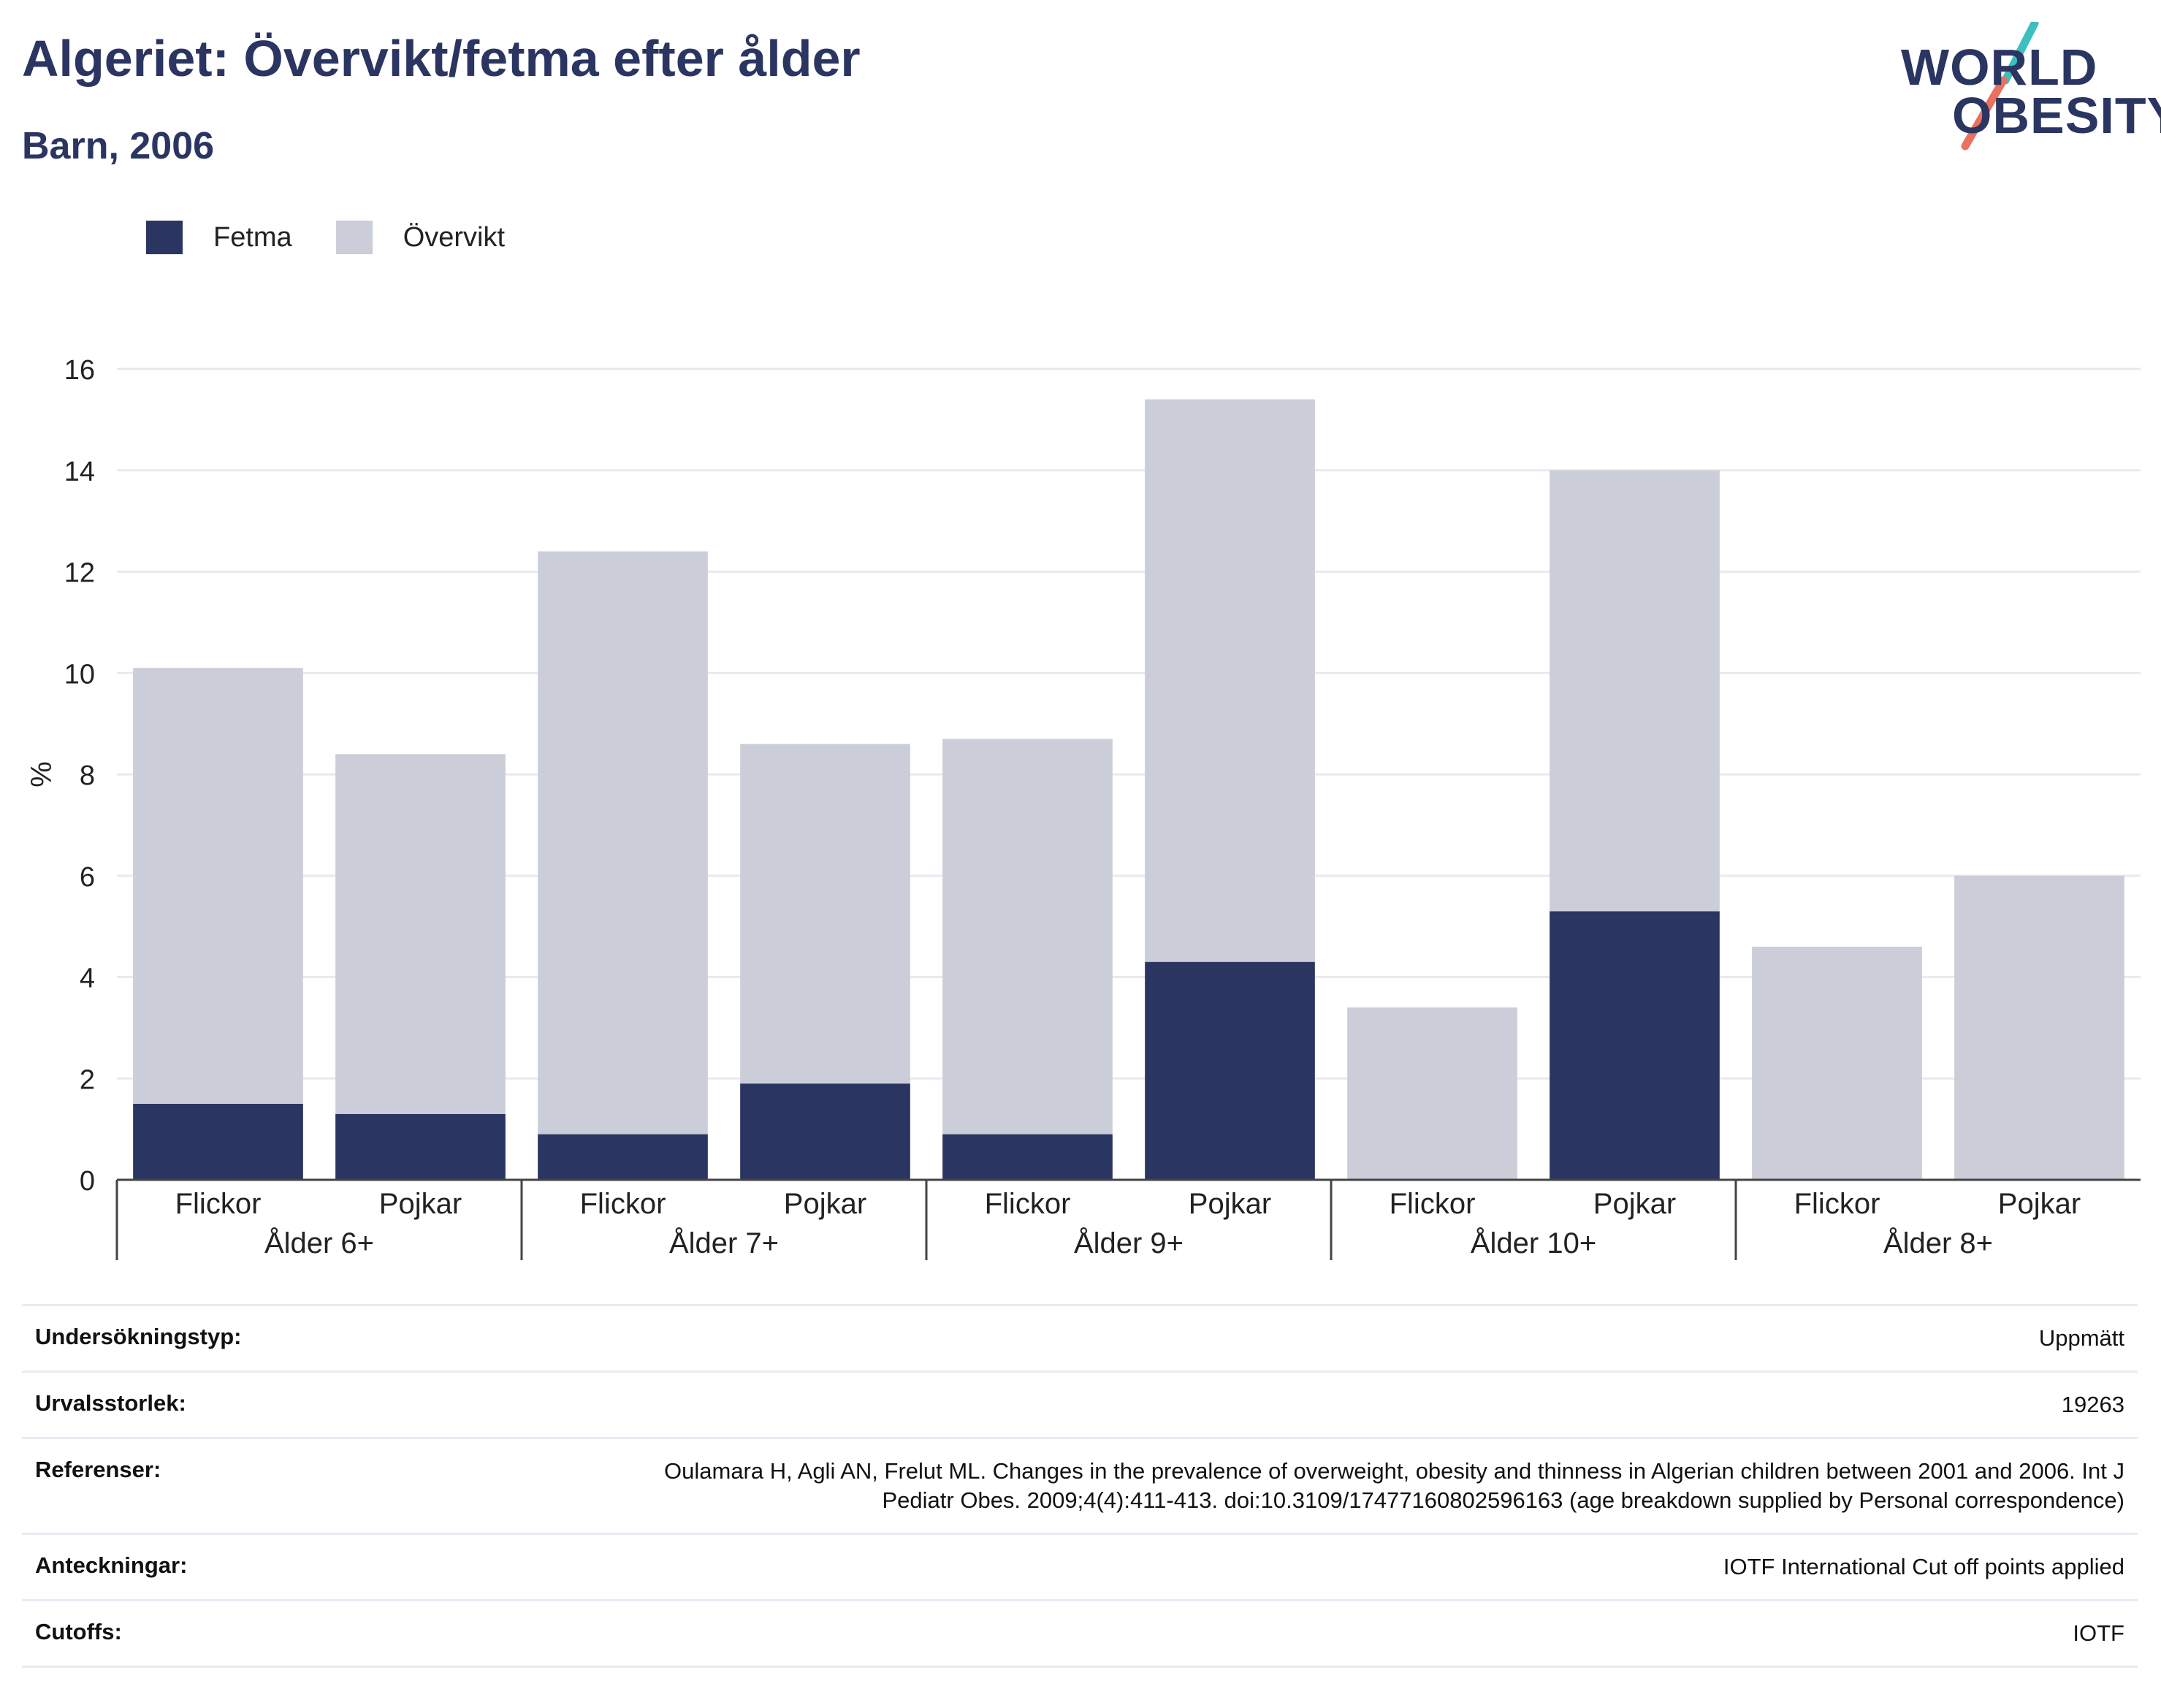 The height and width of the screenshot is (1708, 2161). What do you see at coordinates (138, 1336) in the screenshot?
I see `metadata-key: Undersökningstyp:` at bounding box center [138, 1336].